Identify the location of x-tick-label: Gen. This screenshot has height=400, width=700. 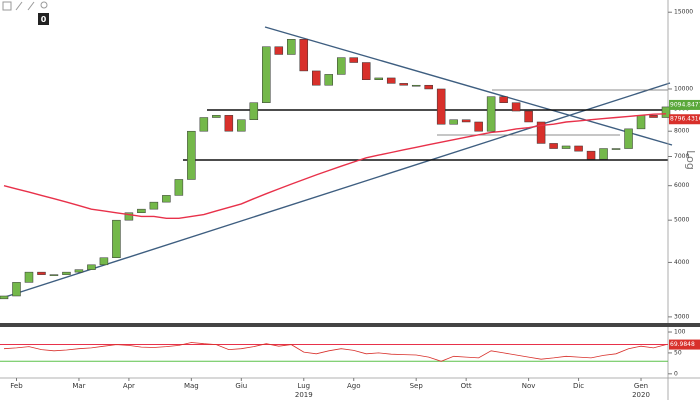
(641, 386).